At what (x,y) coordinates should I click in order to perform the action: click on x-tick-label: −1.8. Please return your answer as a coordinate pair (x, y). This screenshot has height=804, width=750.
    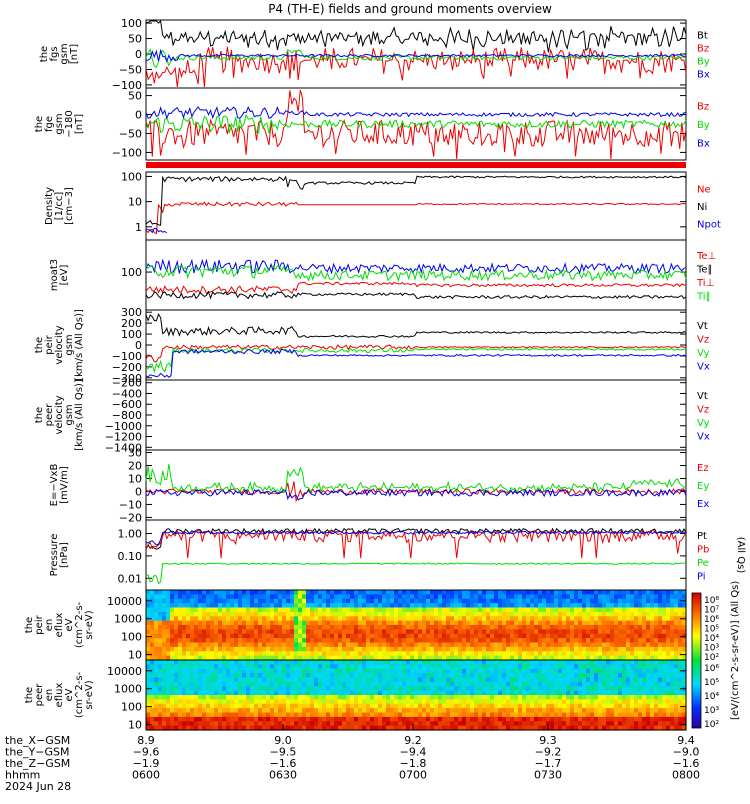
    Looking at the image, I should click on (413, 763).